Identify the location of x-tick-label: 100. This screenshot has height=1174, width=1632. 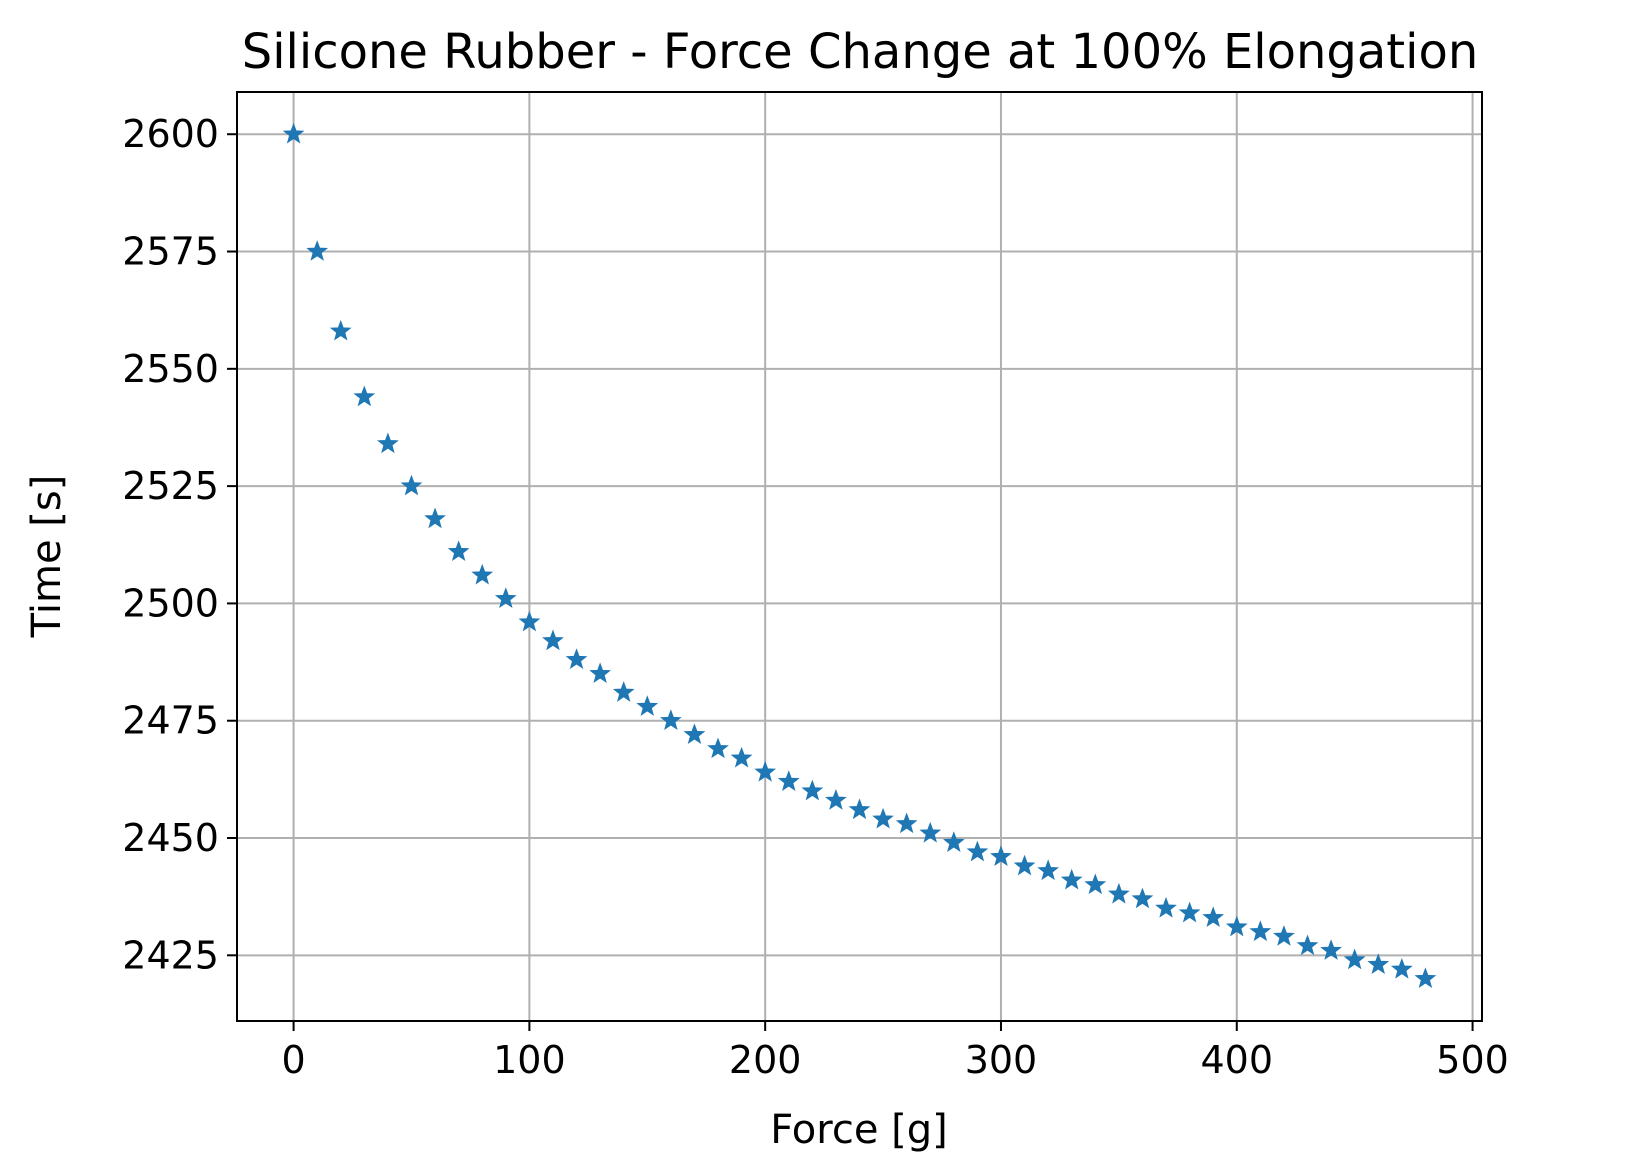
(529, 1060).